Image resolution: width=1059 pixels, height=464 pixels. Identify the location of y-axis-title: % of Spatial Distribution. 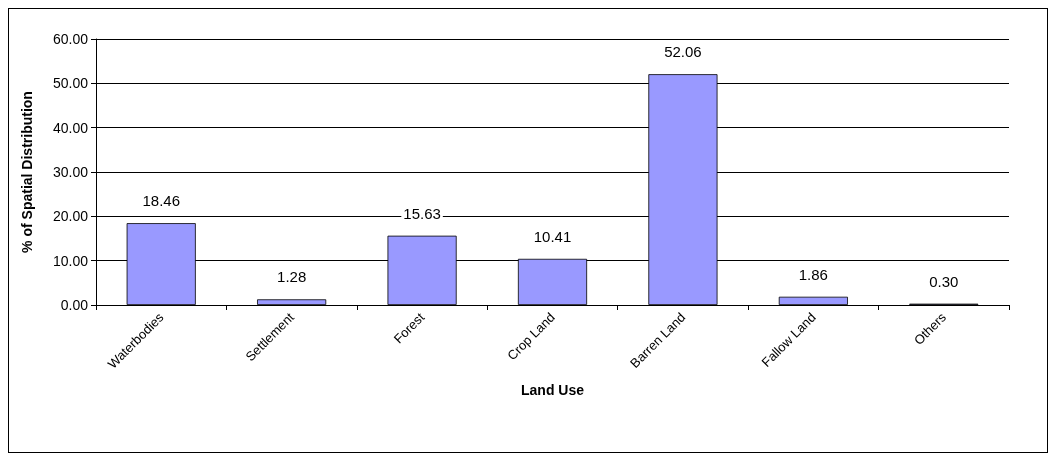
(27, 172).